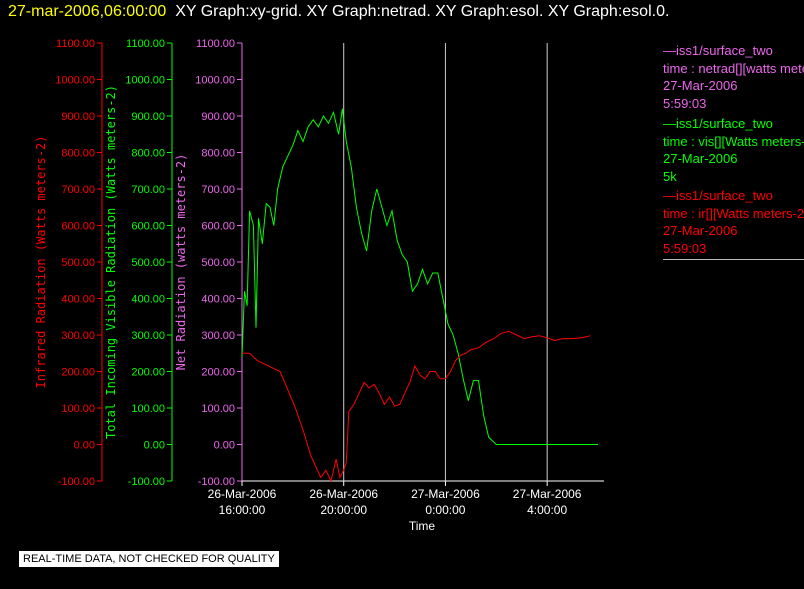 This screenshot has height=589, width=804. What do you see at coordinates (547, 510) in the screenshot?
I see `x-tick-time: 4:00:00` at bounding box center [547, 510].